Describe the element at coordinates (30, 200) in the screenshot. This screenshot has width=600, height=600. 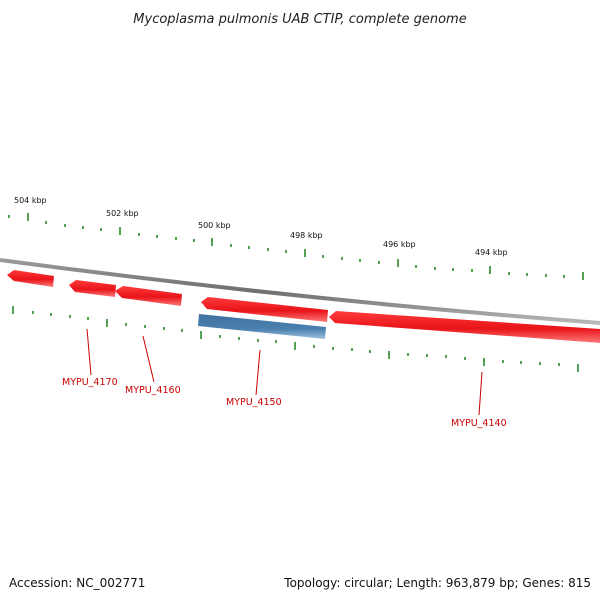
I see `scale-label: 504 kbp` at that location.